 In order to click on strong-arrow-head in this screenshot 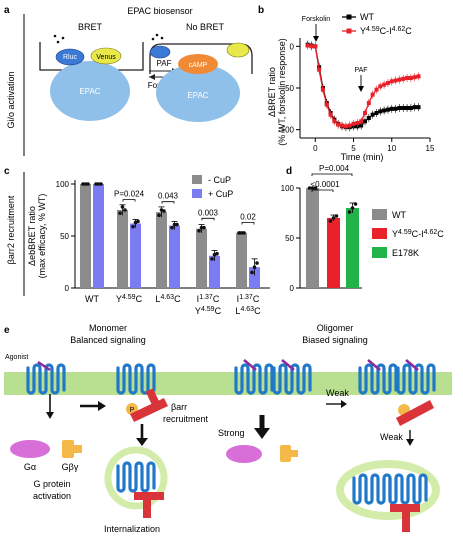, I will do `click(262, 433)`.